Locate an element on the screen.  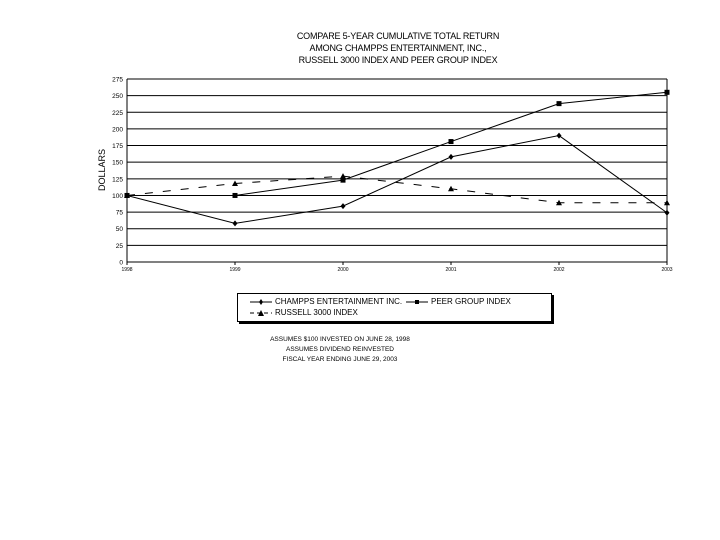
title-line: AMONG CHAMPPS ENTERTAINMENT, INC., is located at coordinates (398, 48).